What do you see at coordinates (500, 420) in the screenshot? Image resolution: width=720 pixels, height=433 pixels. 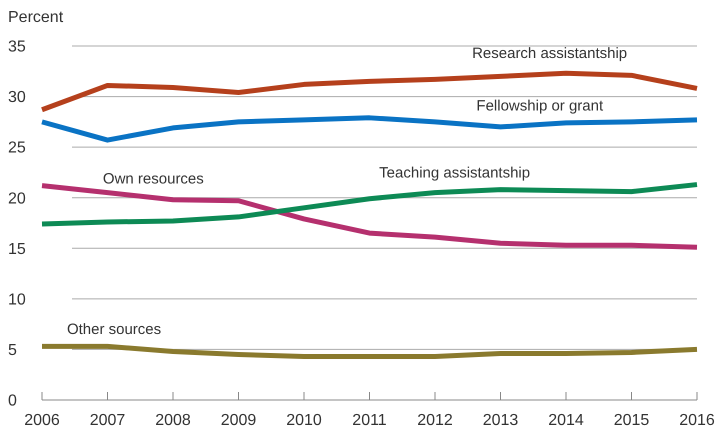 I see `x-tick-label: 2013` at bounding box center [500, 420].